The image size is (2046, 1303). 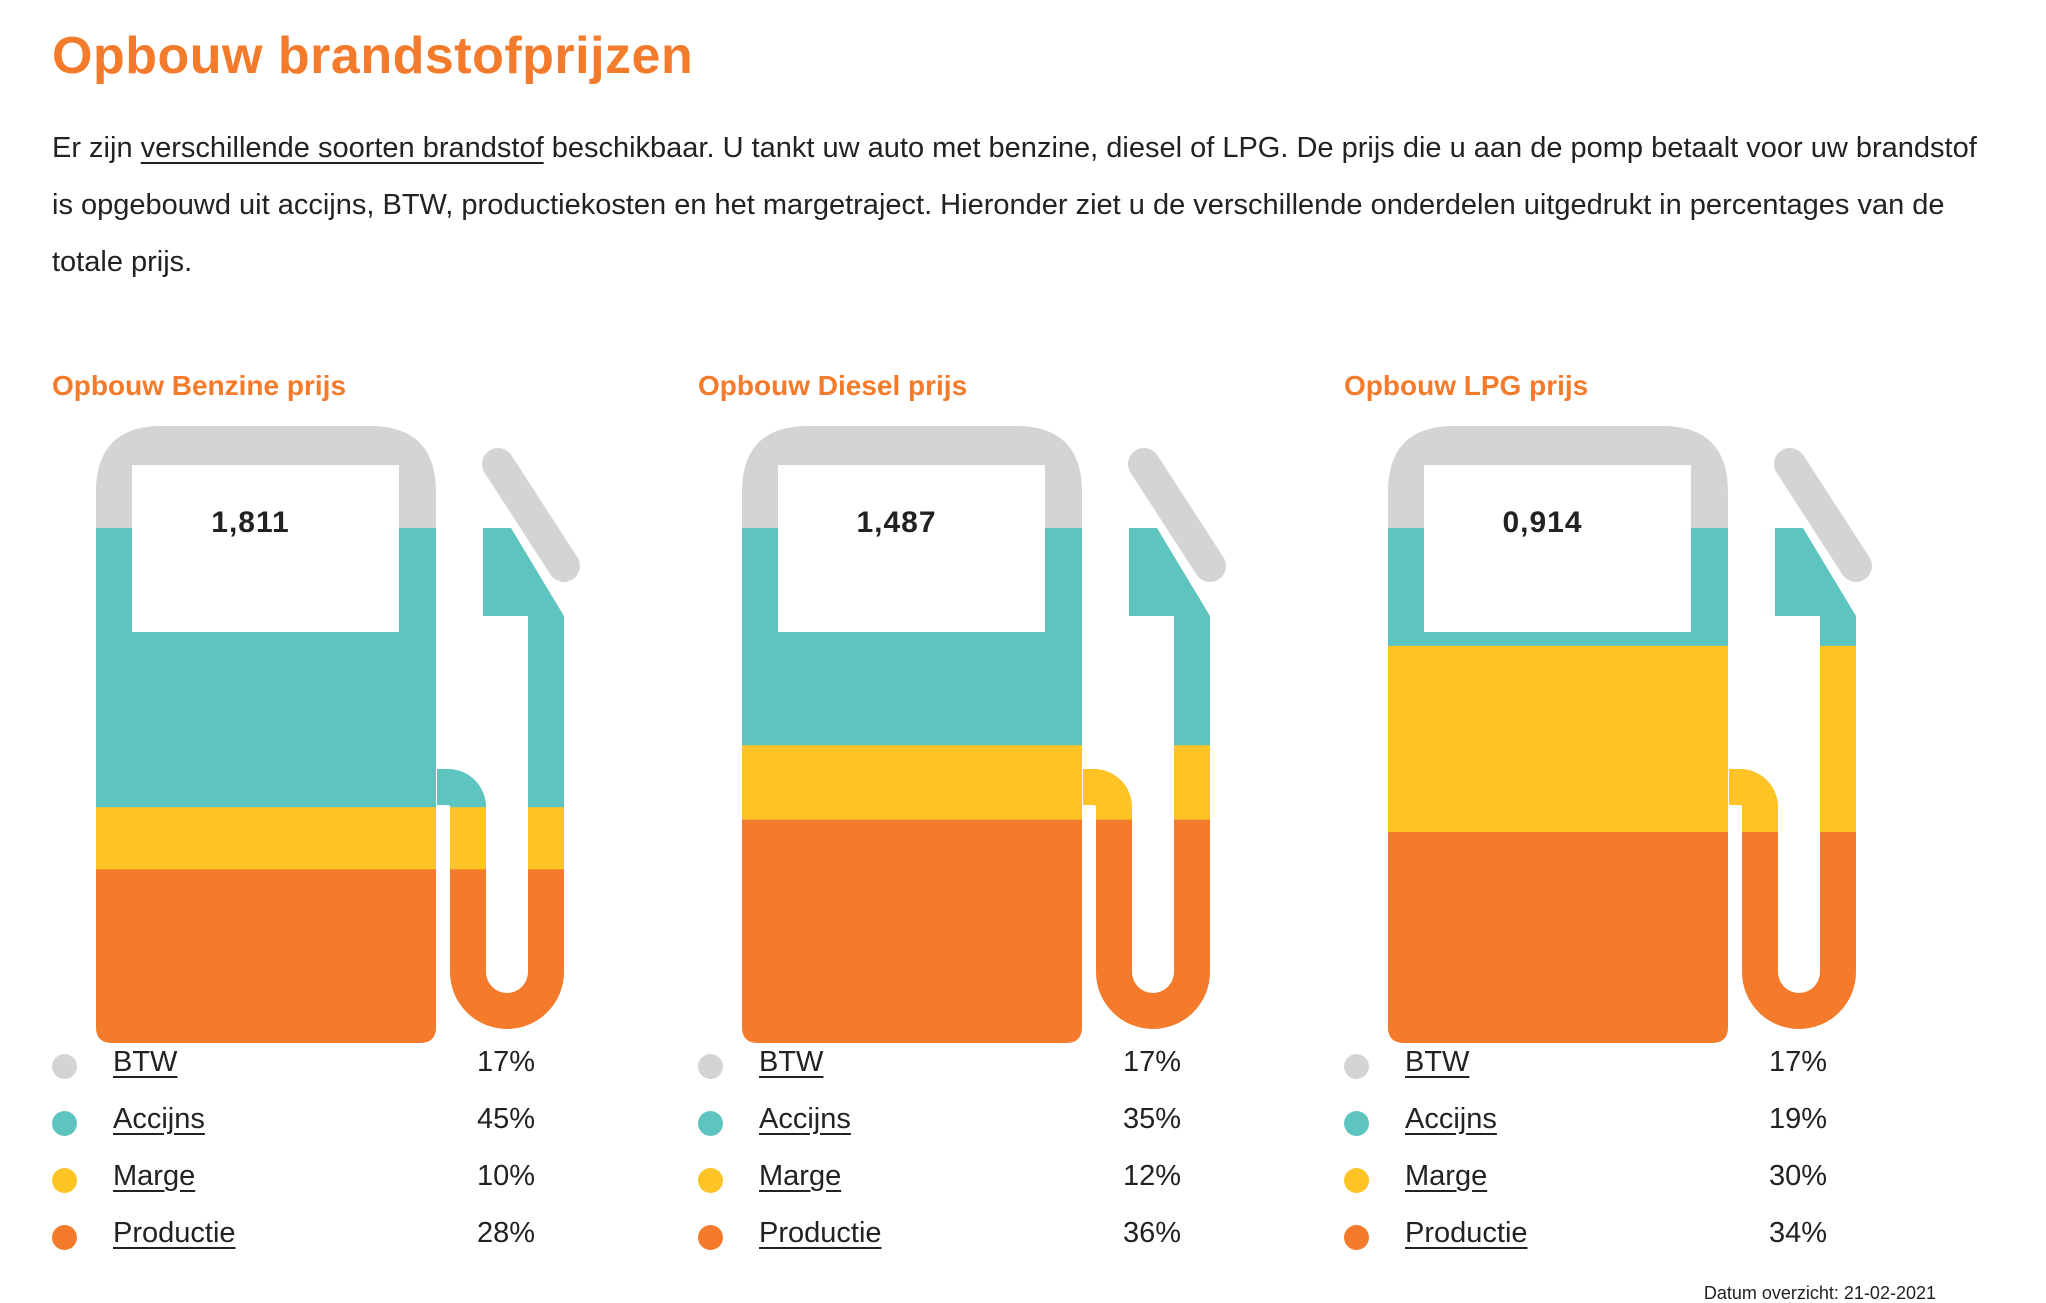 What do you see at coordinates (968, 1123) in the screenshot?
I see `legend-row-accijns: Accijns 35%` at bounding box center [968, 1123].